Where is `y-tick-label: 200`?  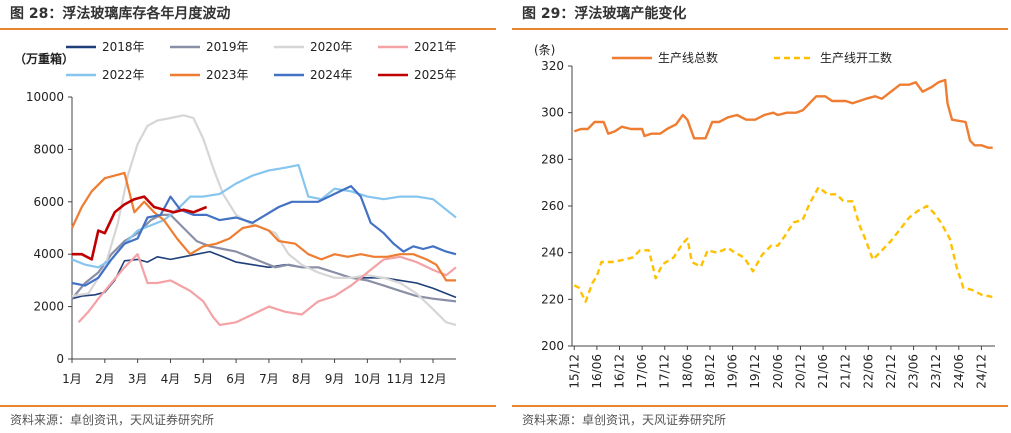
y-tick-label: 200 is located at coordinates (552, 346).